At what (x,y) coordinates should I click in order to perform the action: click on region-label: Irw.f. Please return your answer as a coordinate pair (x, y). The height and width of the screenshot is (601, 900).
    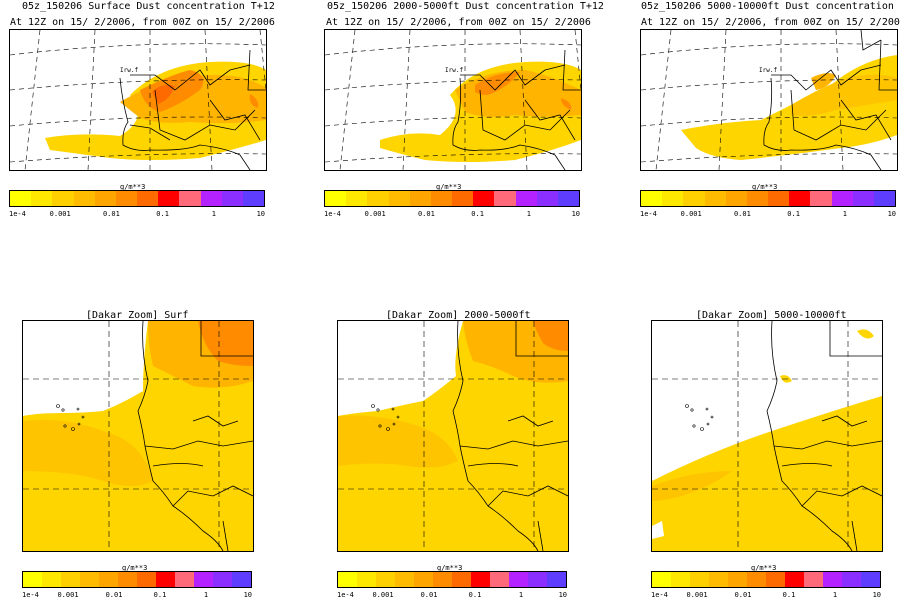
    Looking at the image, I should click on (129, 70).